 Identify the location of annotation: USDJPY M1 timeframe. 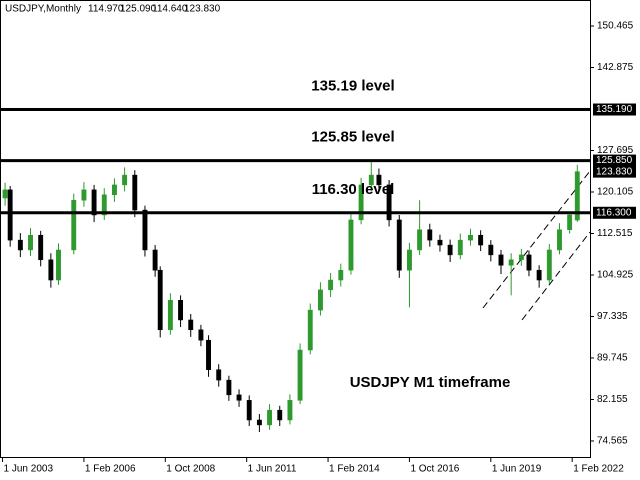
(430, 382).